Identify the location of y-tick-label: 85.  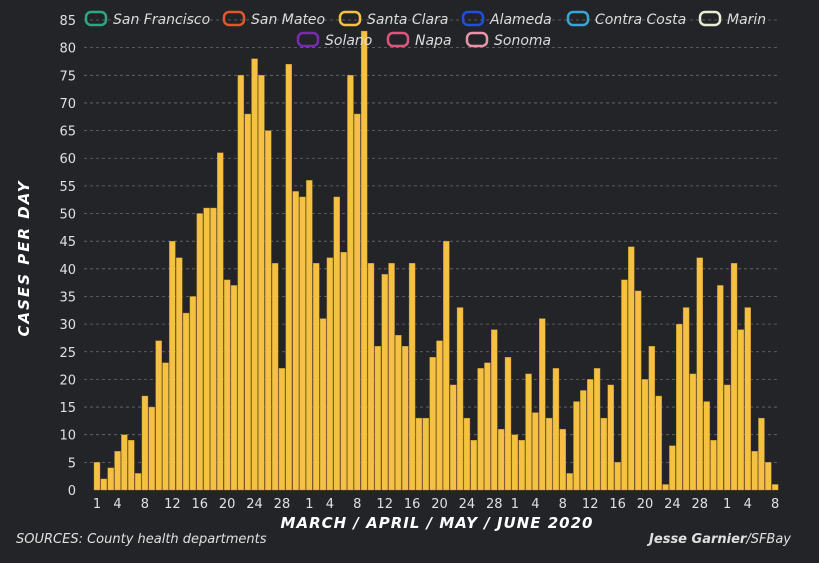
(67, 21).